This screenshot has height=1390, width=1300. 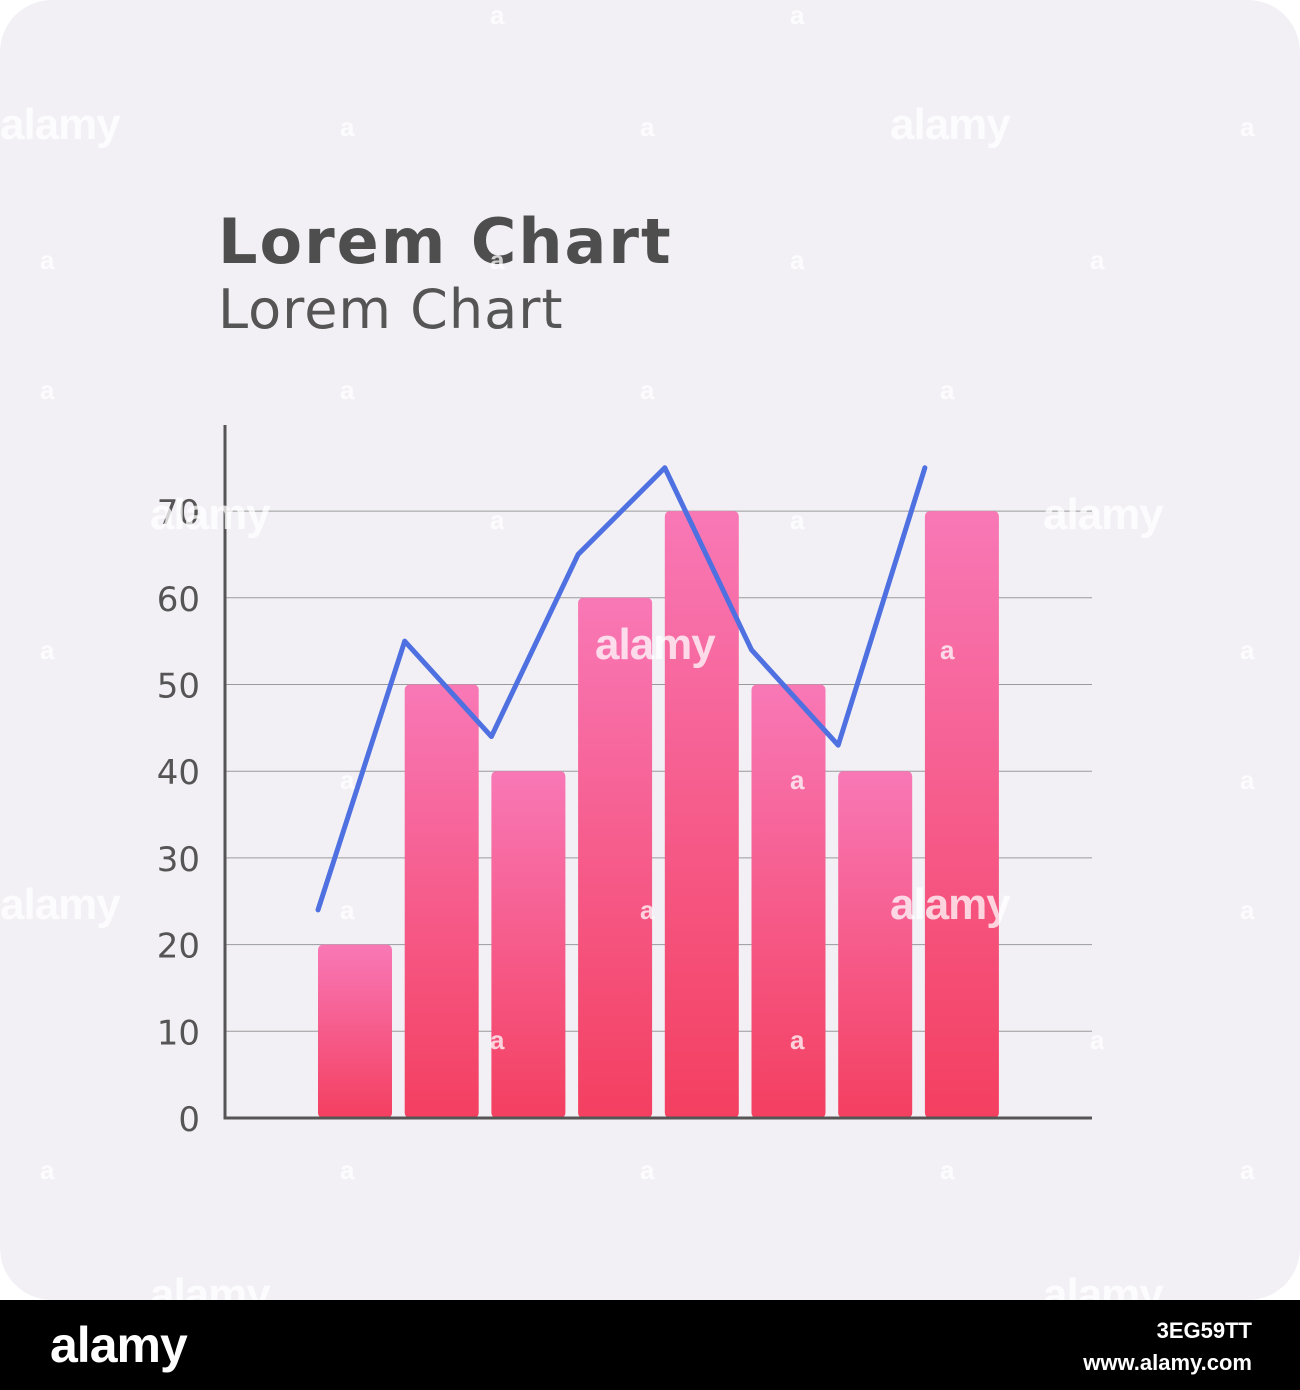 What do you see at coordinates (178, 600) in the screenshot?
I see `y-tick-label-60: 60` at bounding box center [178, 600].